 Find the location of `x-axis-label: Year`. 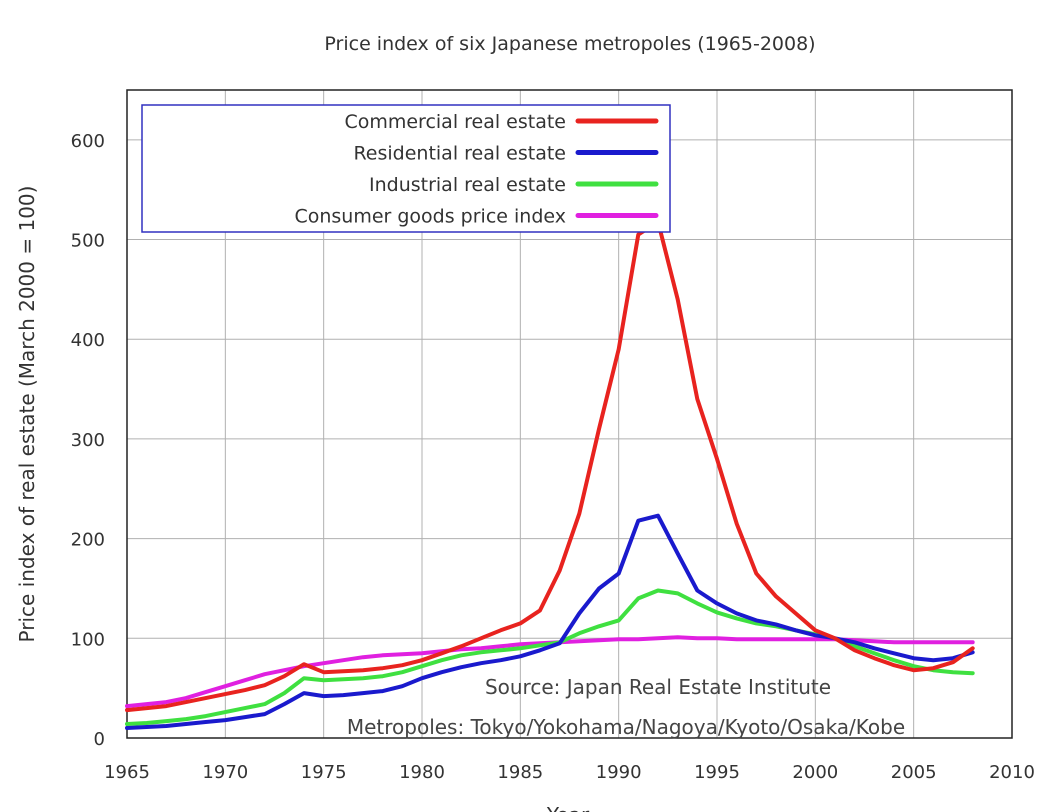

x-axis-label: Year is located at coordinates (568, 807).